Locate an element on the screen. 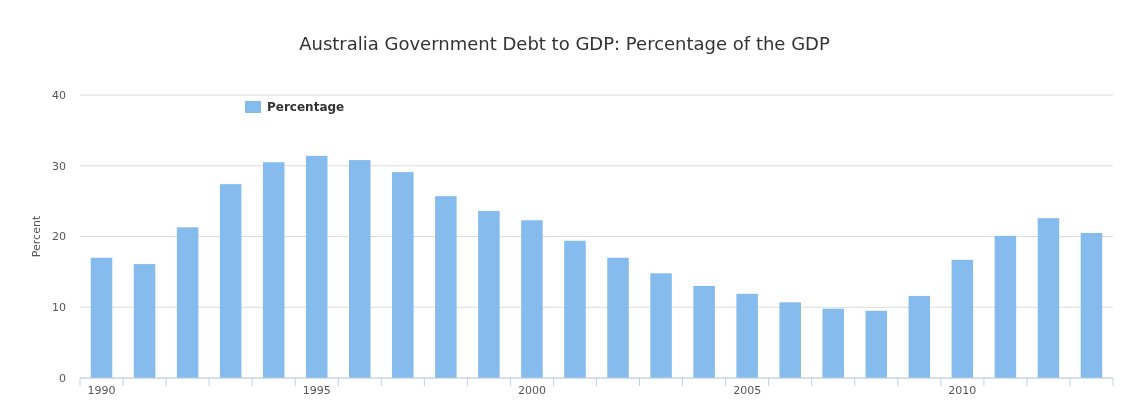 The height and width of the screenshot is (418, 1129). y-tick-label: 40 is located at coordinates (59, 95).